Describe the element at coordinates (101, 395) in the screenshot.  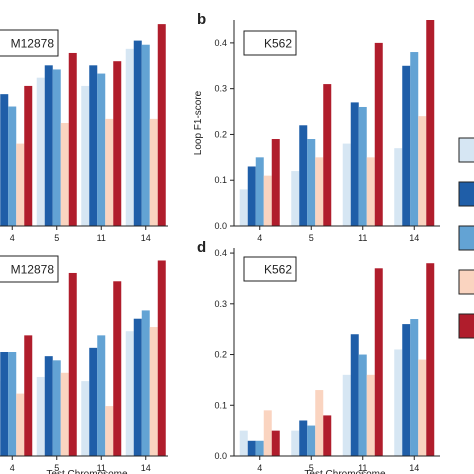
I see `bar-panel-c-chr11-series3` at that location.